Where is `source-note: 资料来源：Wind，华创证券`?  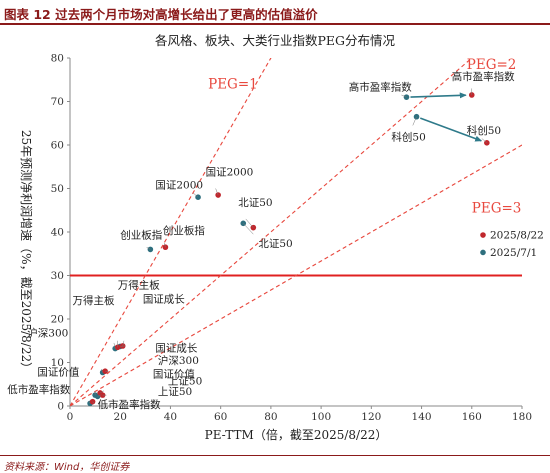
source-note: 资料来源：Wind，华创证券 is located at coordinates (67, 467).